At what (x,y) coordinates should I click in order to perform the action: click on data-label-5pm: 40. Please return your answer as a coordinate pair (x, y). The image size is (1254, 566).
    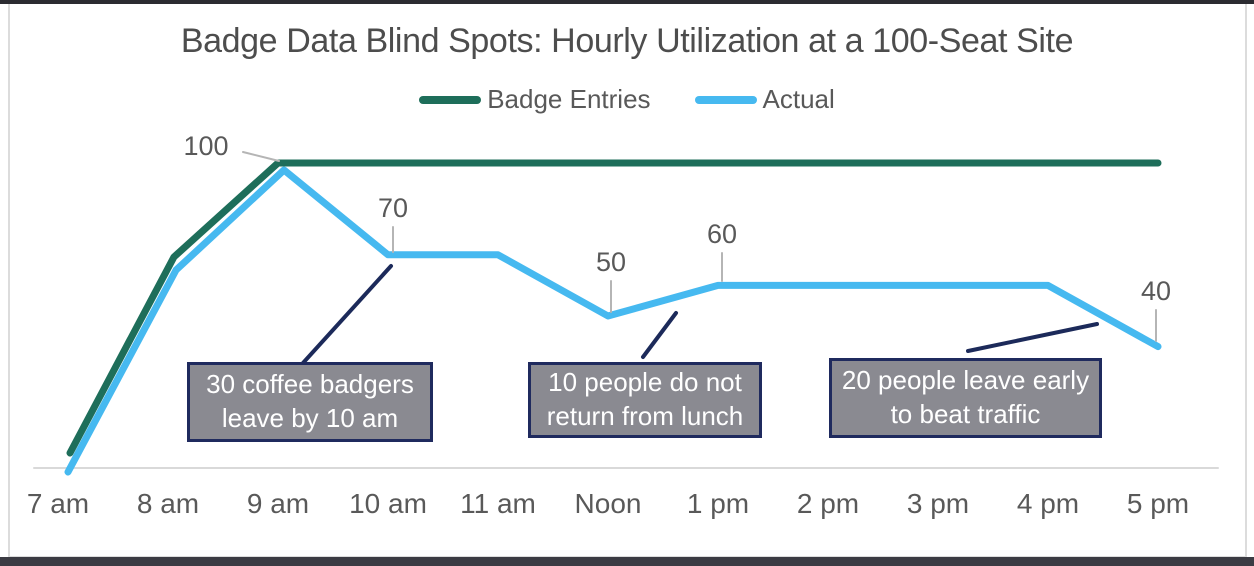
    Looking at the image, I should click on (1156, 291).